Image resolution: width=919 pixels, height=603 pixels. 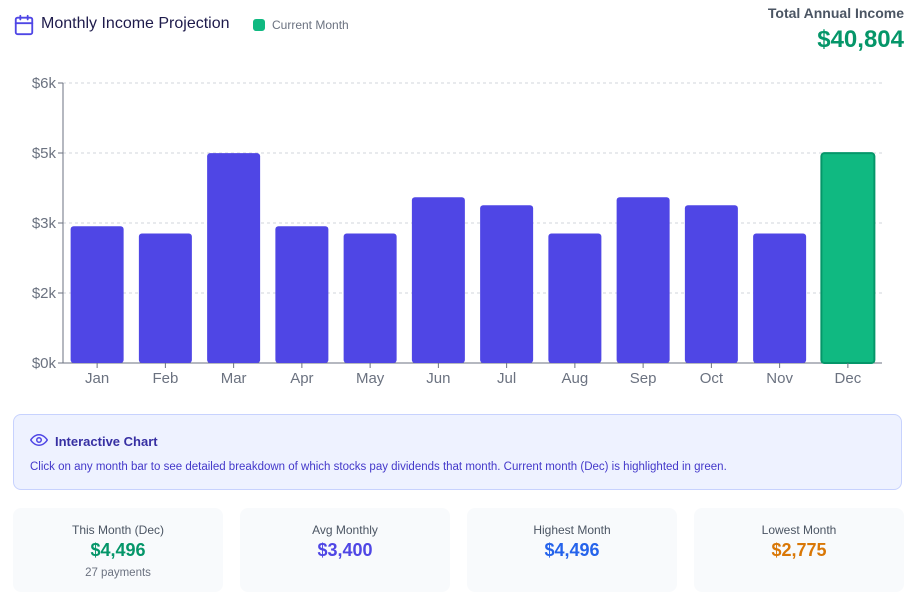 I want to click on bar-mar, so click(x=234, y=258).